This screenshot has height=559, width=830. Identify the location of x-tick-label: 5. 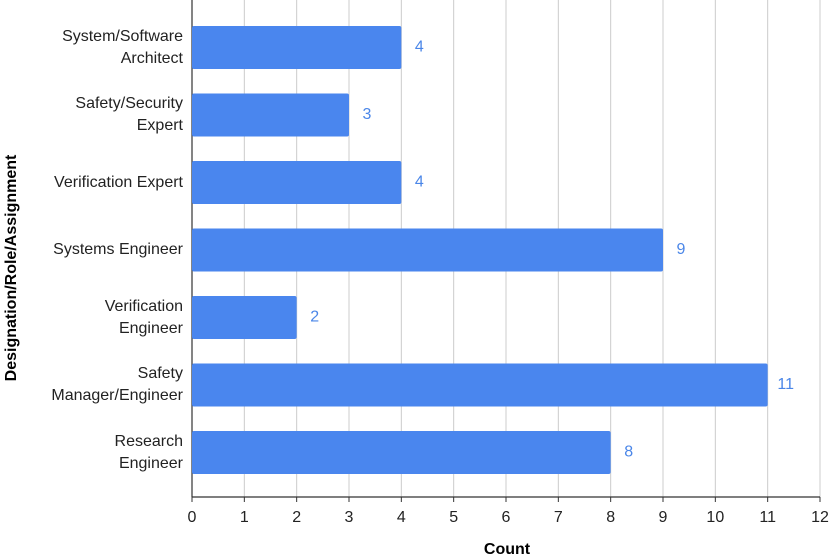
(453, 517).